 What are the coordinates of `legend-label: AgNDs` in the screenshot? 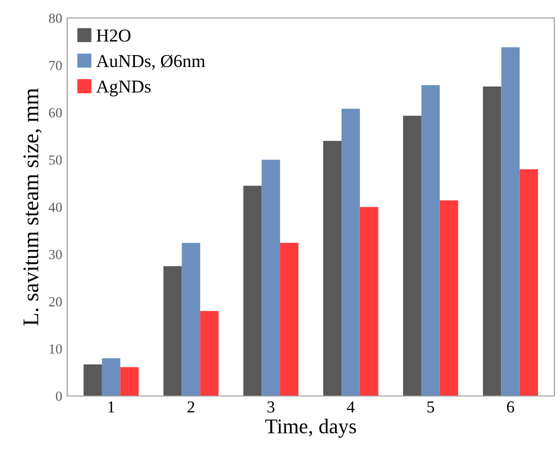 It's located at (123, 88).